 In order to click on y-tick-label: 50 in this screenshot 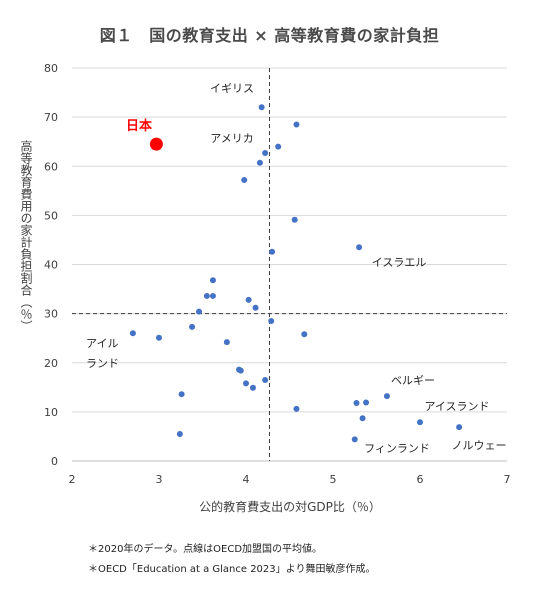, I will do `click(51, 215)`.